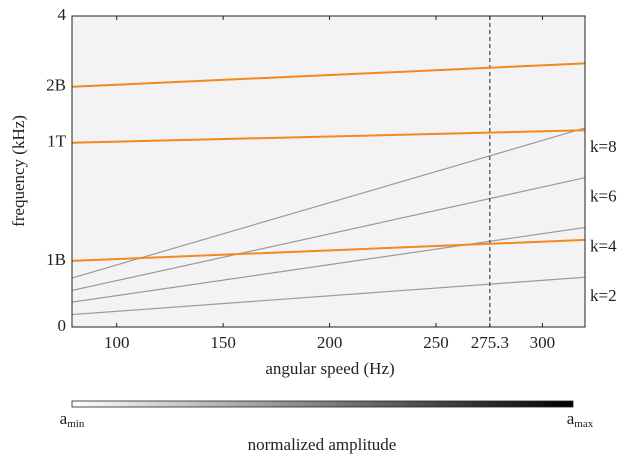 This screenshot has height=464, width=629. Describe the element at coordinates (56, 85) in the screenshot. I see `series-label: 2B` at that location.